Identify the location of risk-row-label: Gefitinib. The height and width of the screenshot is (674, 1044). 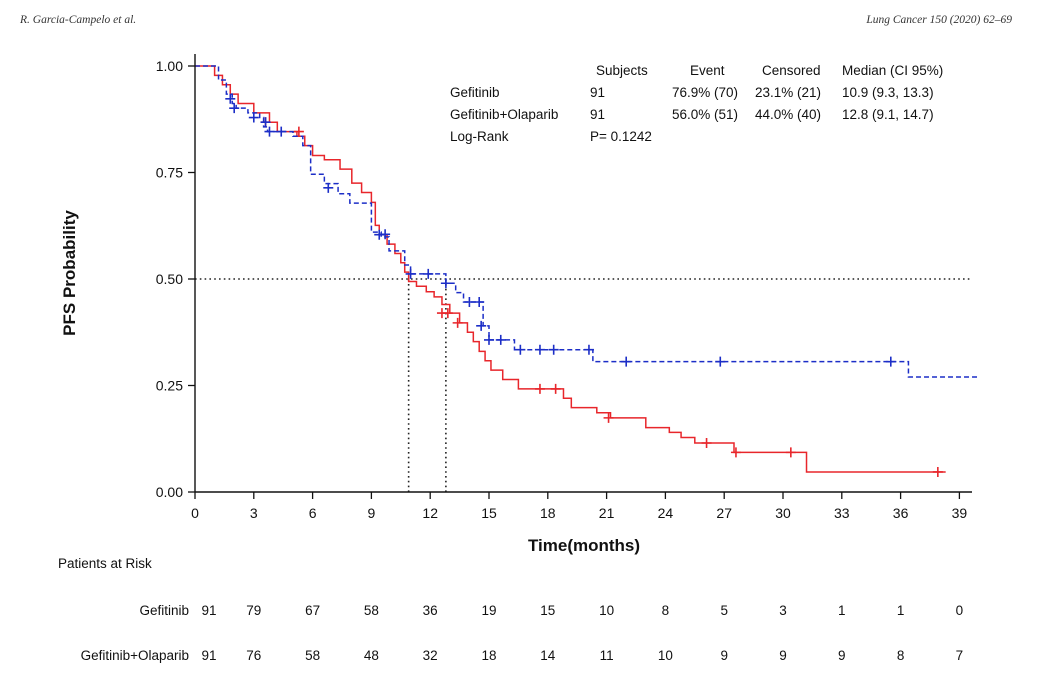
(164, 610).